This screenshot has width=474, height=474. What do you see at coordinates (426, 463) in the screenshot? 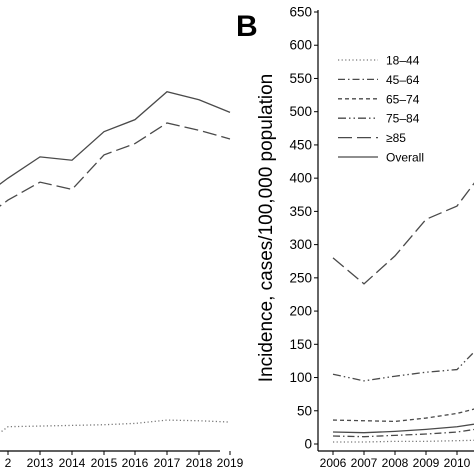
I see `panel-b-x-tick-label: 2009` at bounding box center [426, 463].